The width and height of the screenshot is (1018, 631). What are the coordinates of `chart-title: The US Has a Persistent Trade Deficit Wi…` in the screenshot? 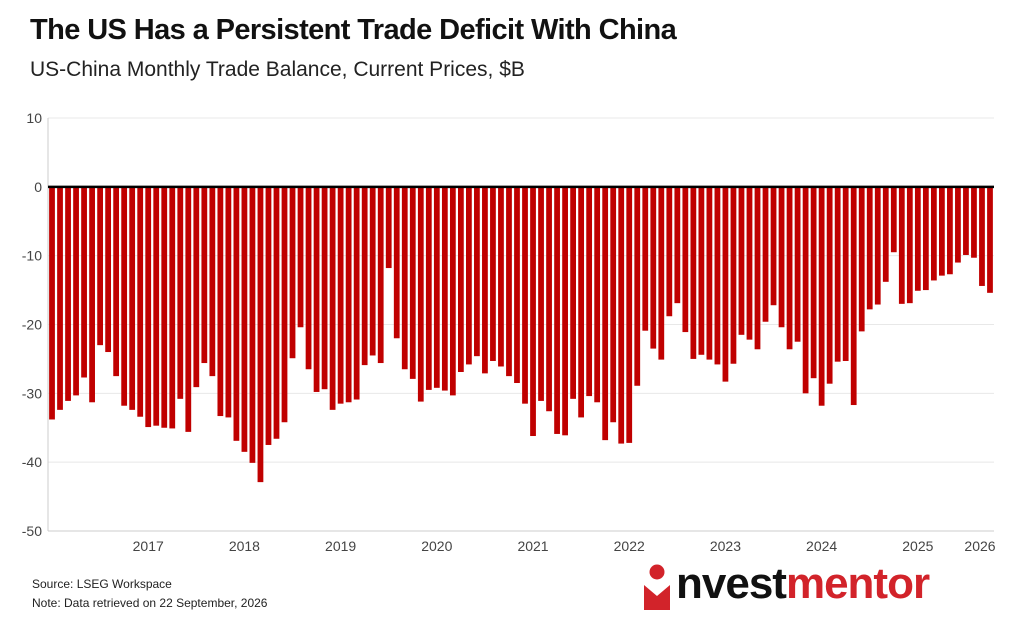 It's located at (353, 30).